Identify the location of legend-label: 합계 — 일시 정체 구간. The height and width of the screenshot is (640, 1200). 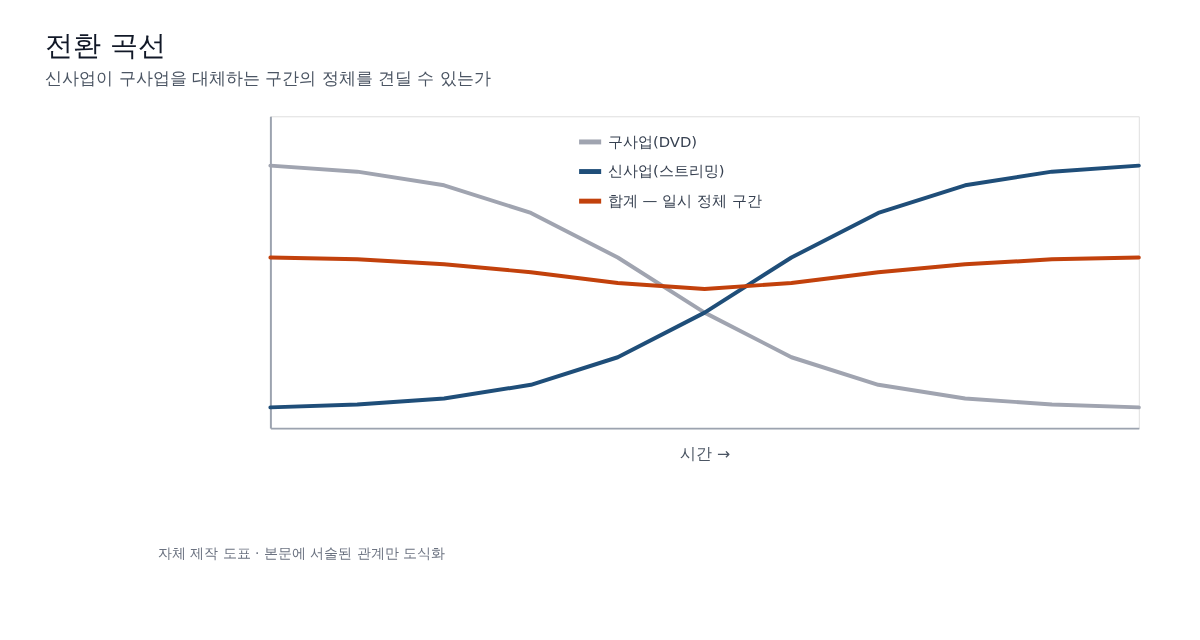
(684, 201).